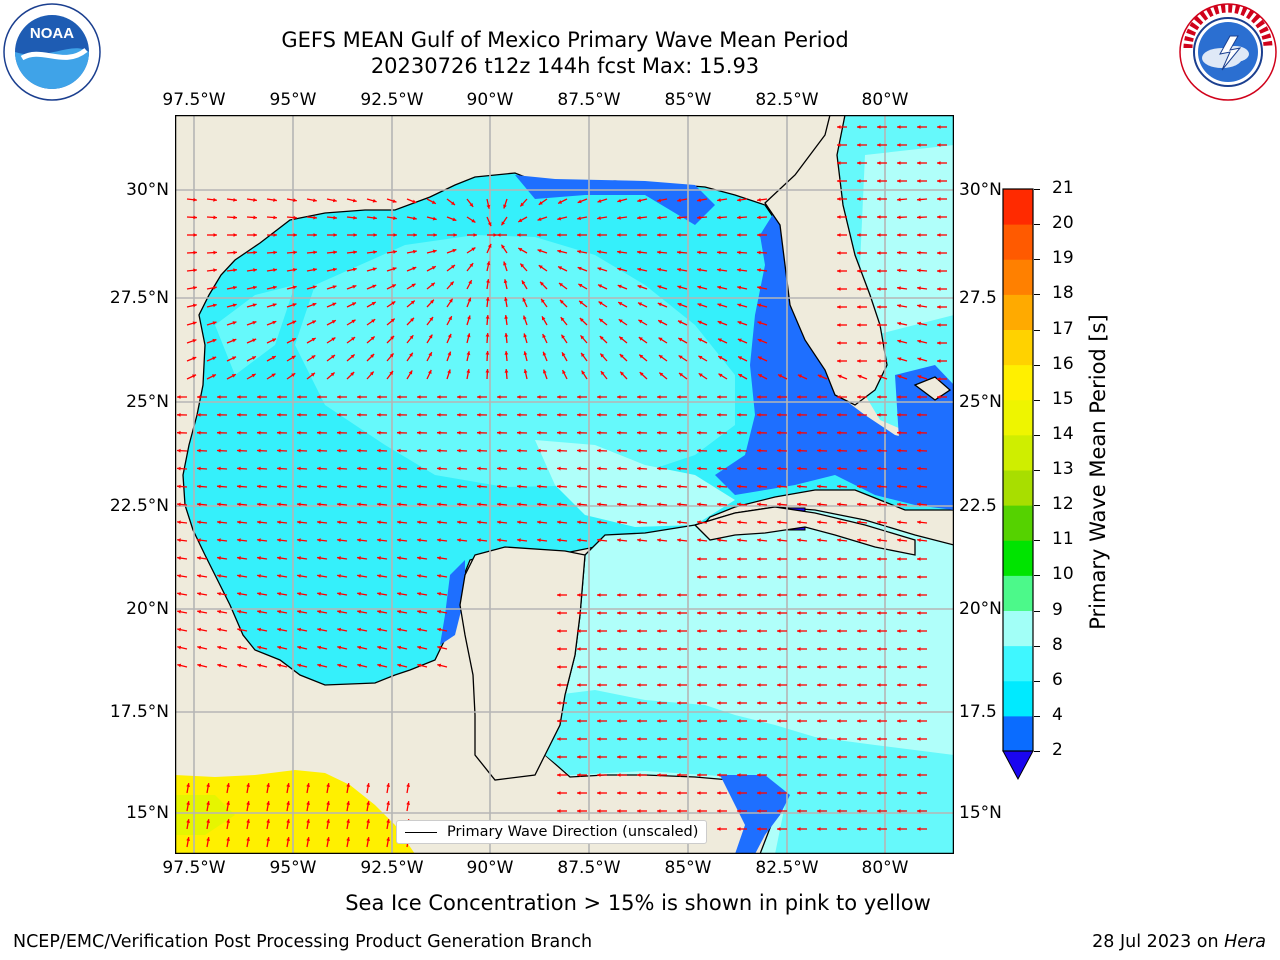  Describe the element at coordinates (490, 100) in the screenshot. I see `lon-label-top-4: 90°W` at that location.